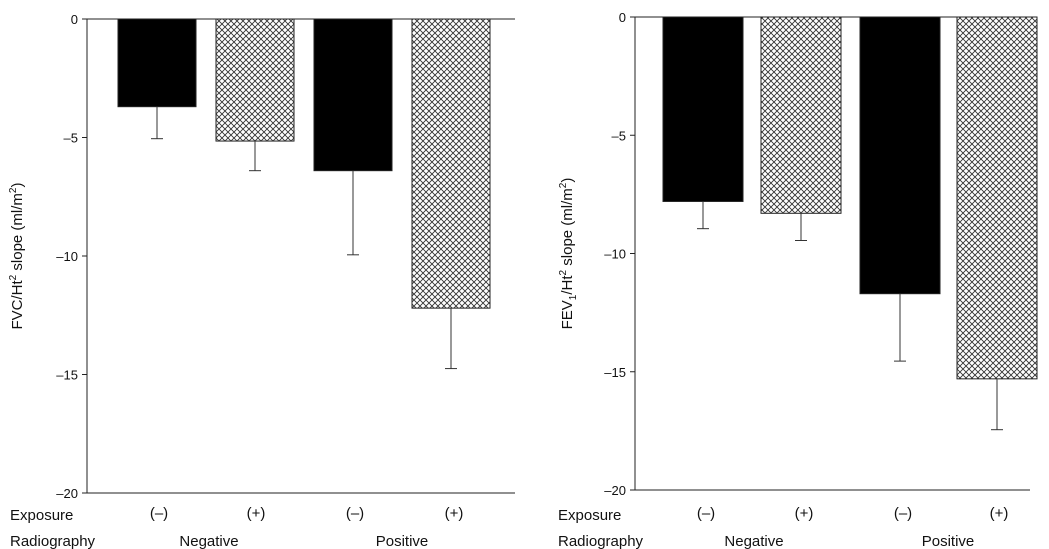  Describe the element at coordinates (568, 254) in the screenshot. I see `y-axis-label: FEV1/Ht2 slope (ml/m2)` at that location.